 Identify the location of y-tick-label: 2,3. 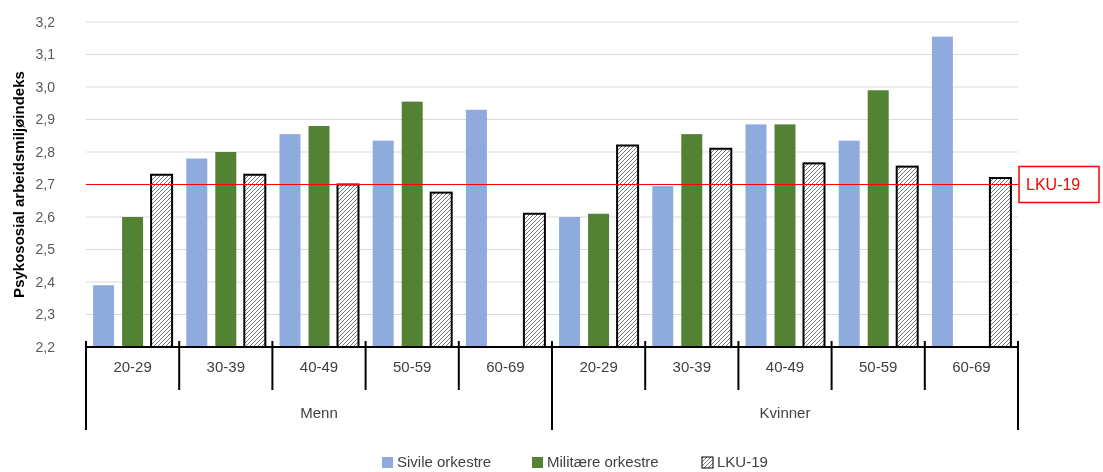
(45, 314).